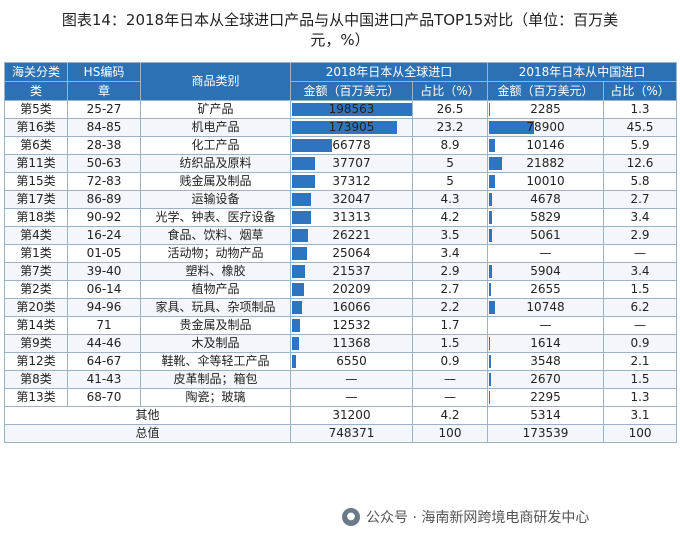 Image resolution: width=680 pixels, height=542 pixels. I want to click on header-global-share: 占比（%）, so click(450, 91).